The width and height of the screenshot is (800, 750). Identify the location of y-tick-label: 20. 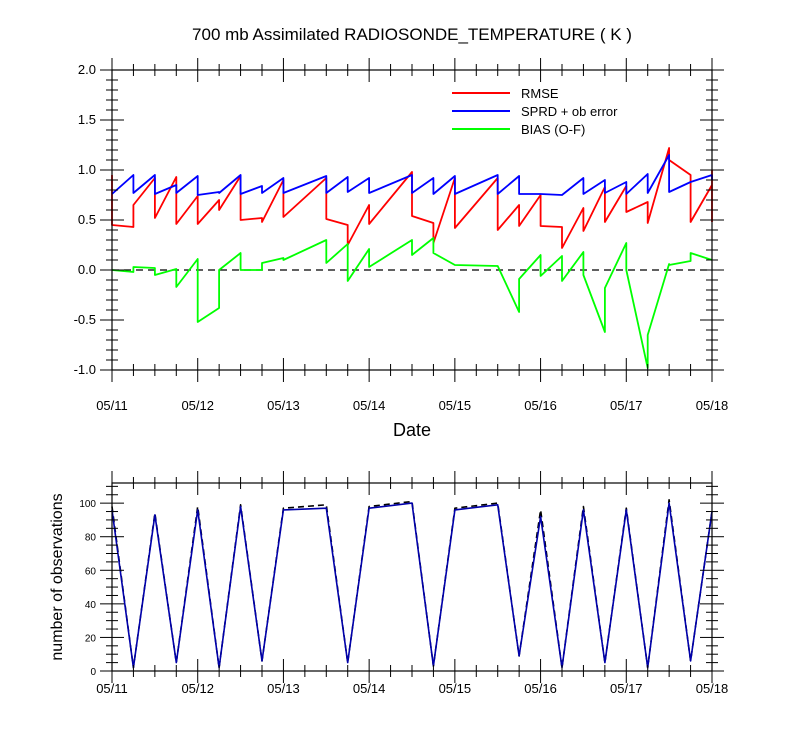
(91, 638).